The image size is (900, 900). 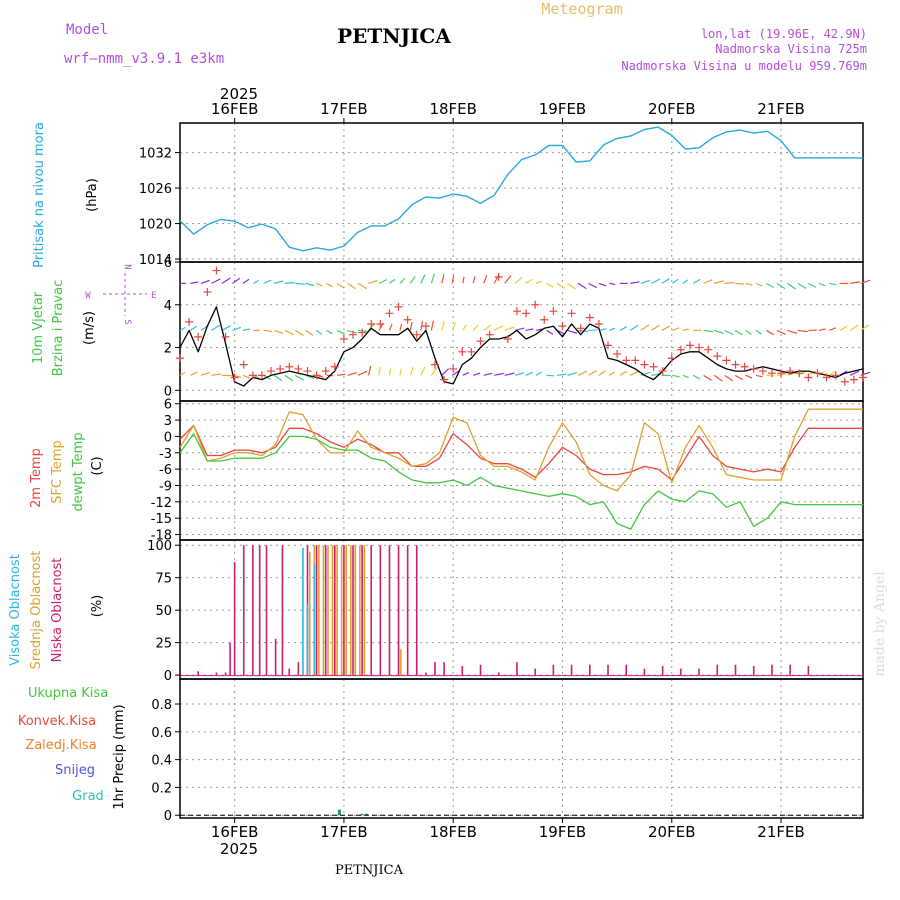 What do you see at coordinates (168, 391) in the screenshot?
I see `ytick-label-1-0: 0` at bounding box center [168, 391].